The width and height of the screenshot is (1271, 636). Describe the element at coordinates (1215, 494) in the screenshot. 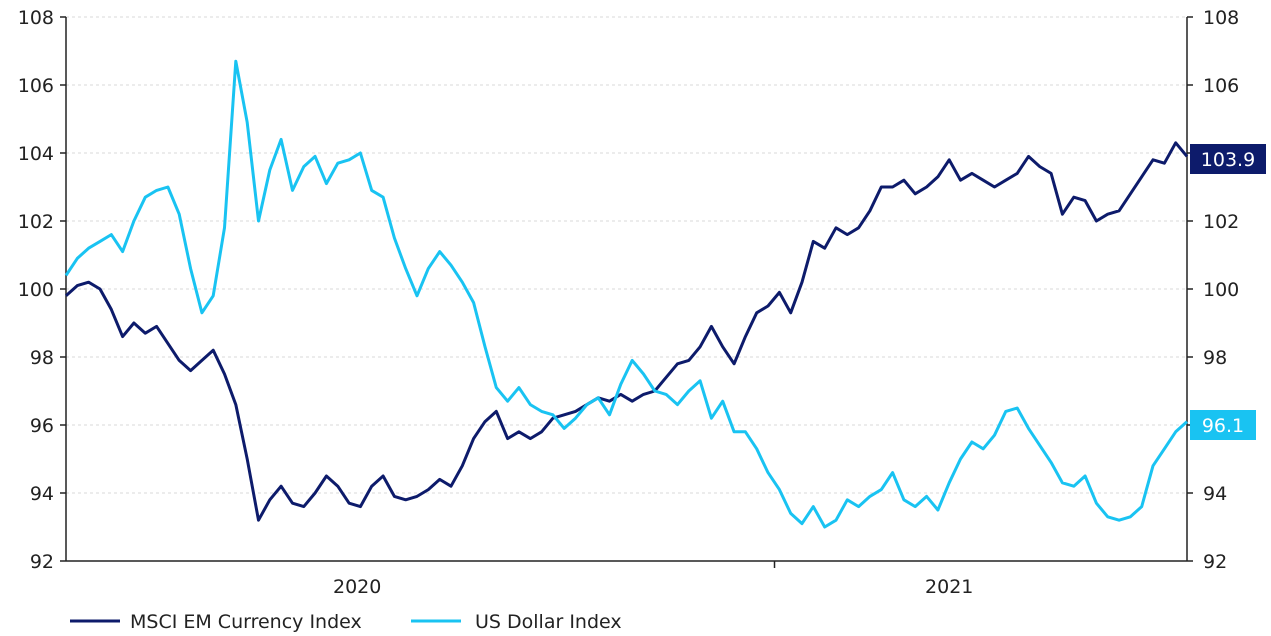

I see `y-tick-label-right: 94` at that location.